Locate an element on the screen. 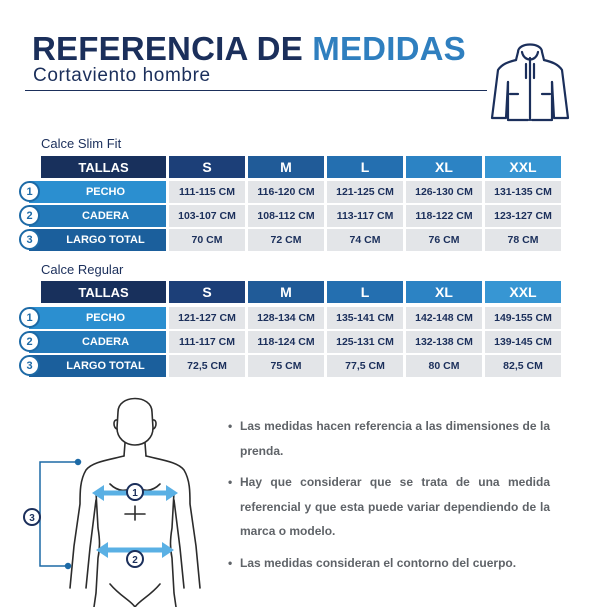 This screenshot has height=607, width=592. value-cell: 75 CM is located at coordinates (286, 366).